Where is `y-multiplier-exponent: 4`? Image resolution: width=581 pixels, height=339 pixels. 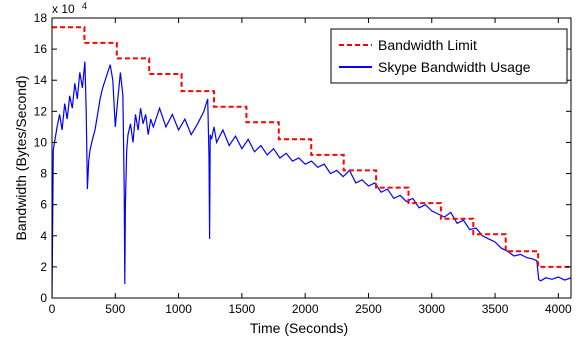 y-multiplier-exponent: 4 is located at coordinates (84, 6).